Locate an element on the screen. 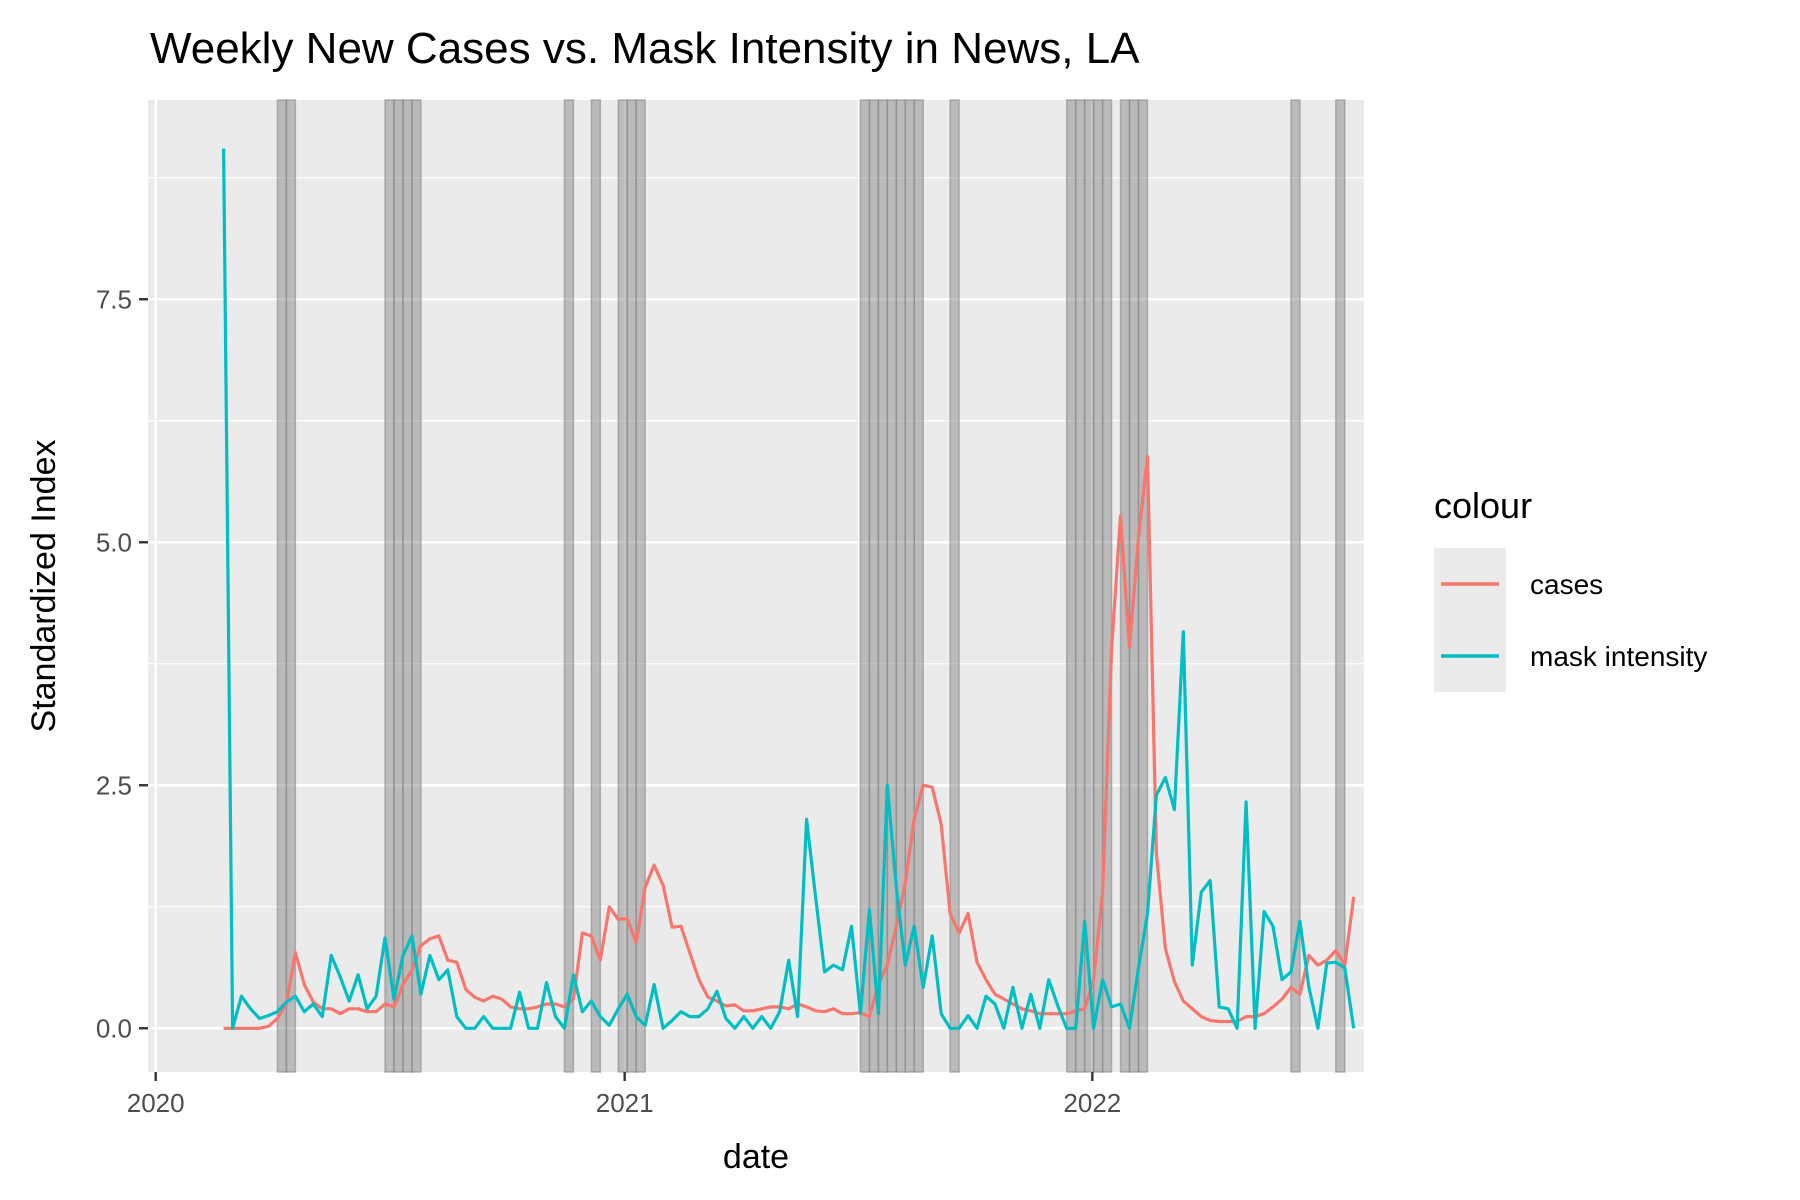 The width and height of the screenshot is (1800, 1200). y-tick-label: 5.0 is located at coordinates (114, 542).